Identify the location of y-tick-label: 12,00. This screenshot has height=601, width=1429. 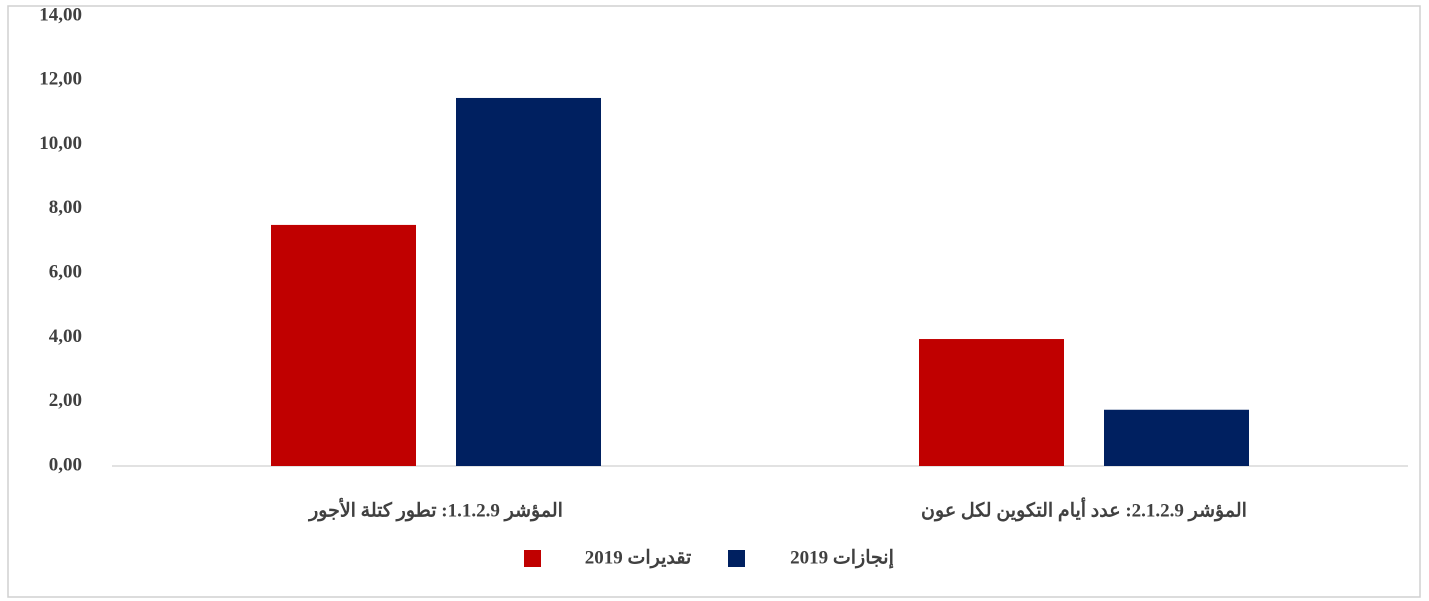
(60, 79).